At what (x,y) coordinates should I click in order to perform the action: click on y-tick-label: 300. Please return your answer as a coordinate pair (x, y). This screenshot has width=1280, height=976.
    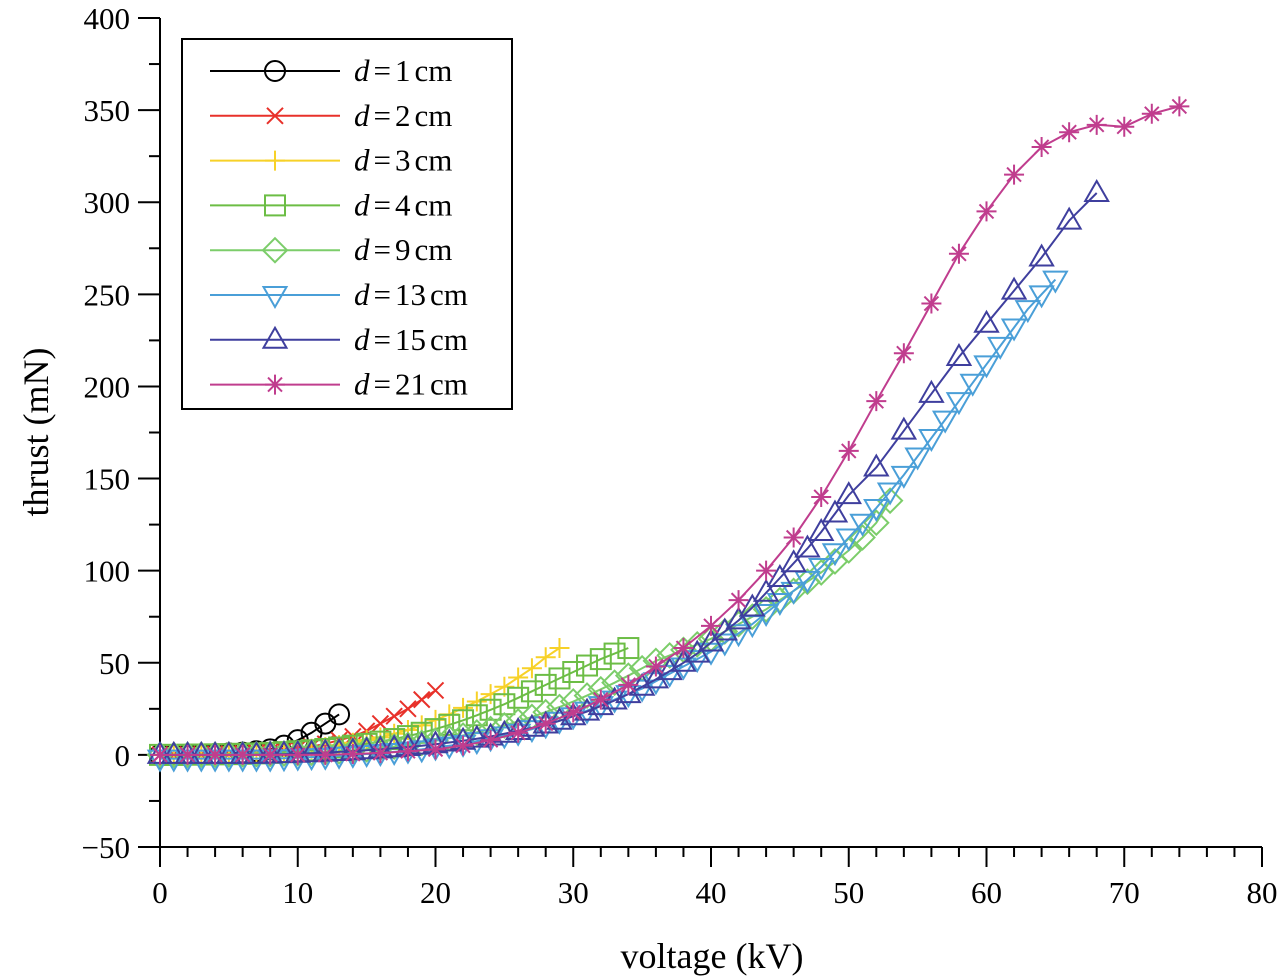
    Looking at the image, I should click on (107, 202).